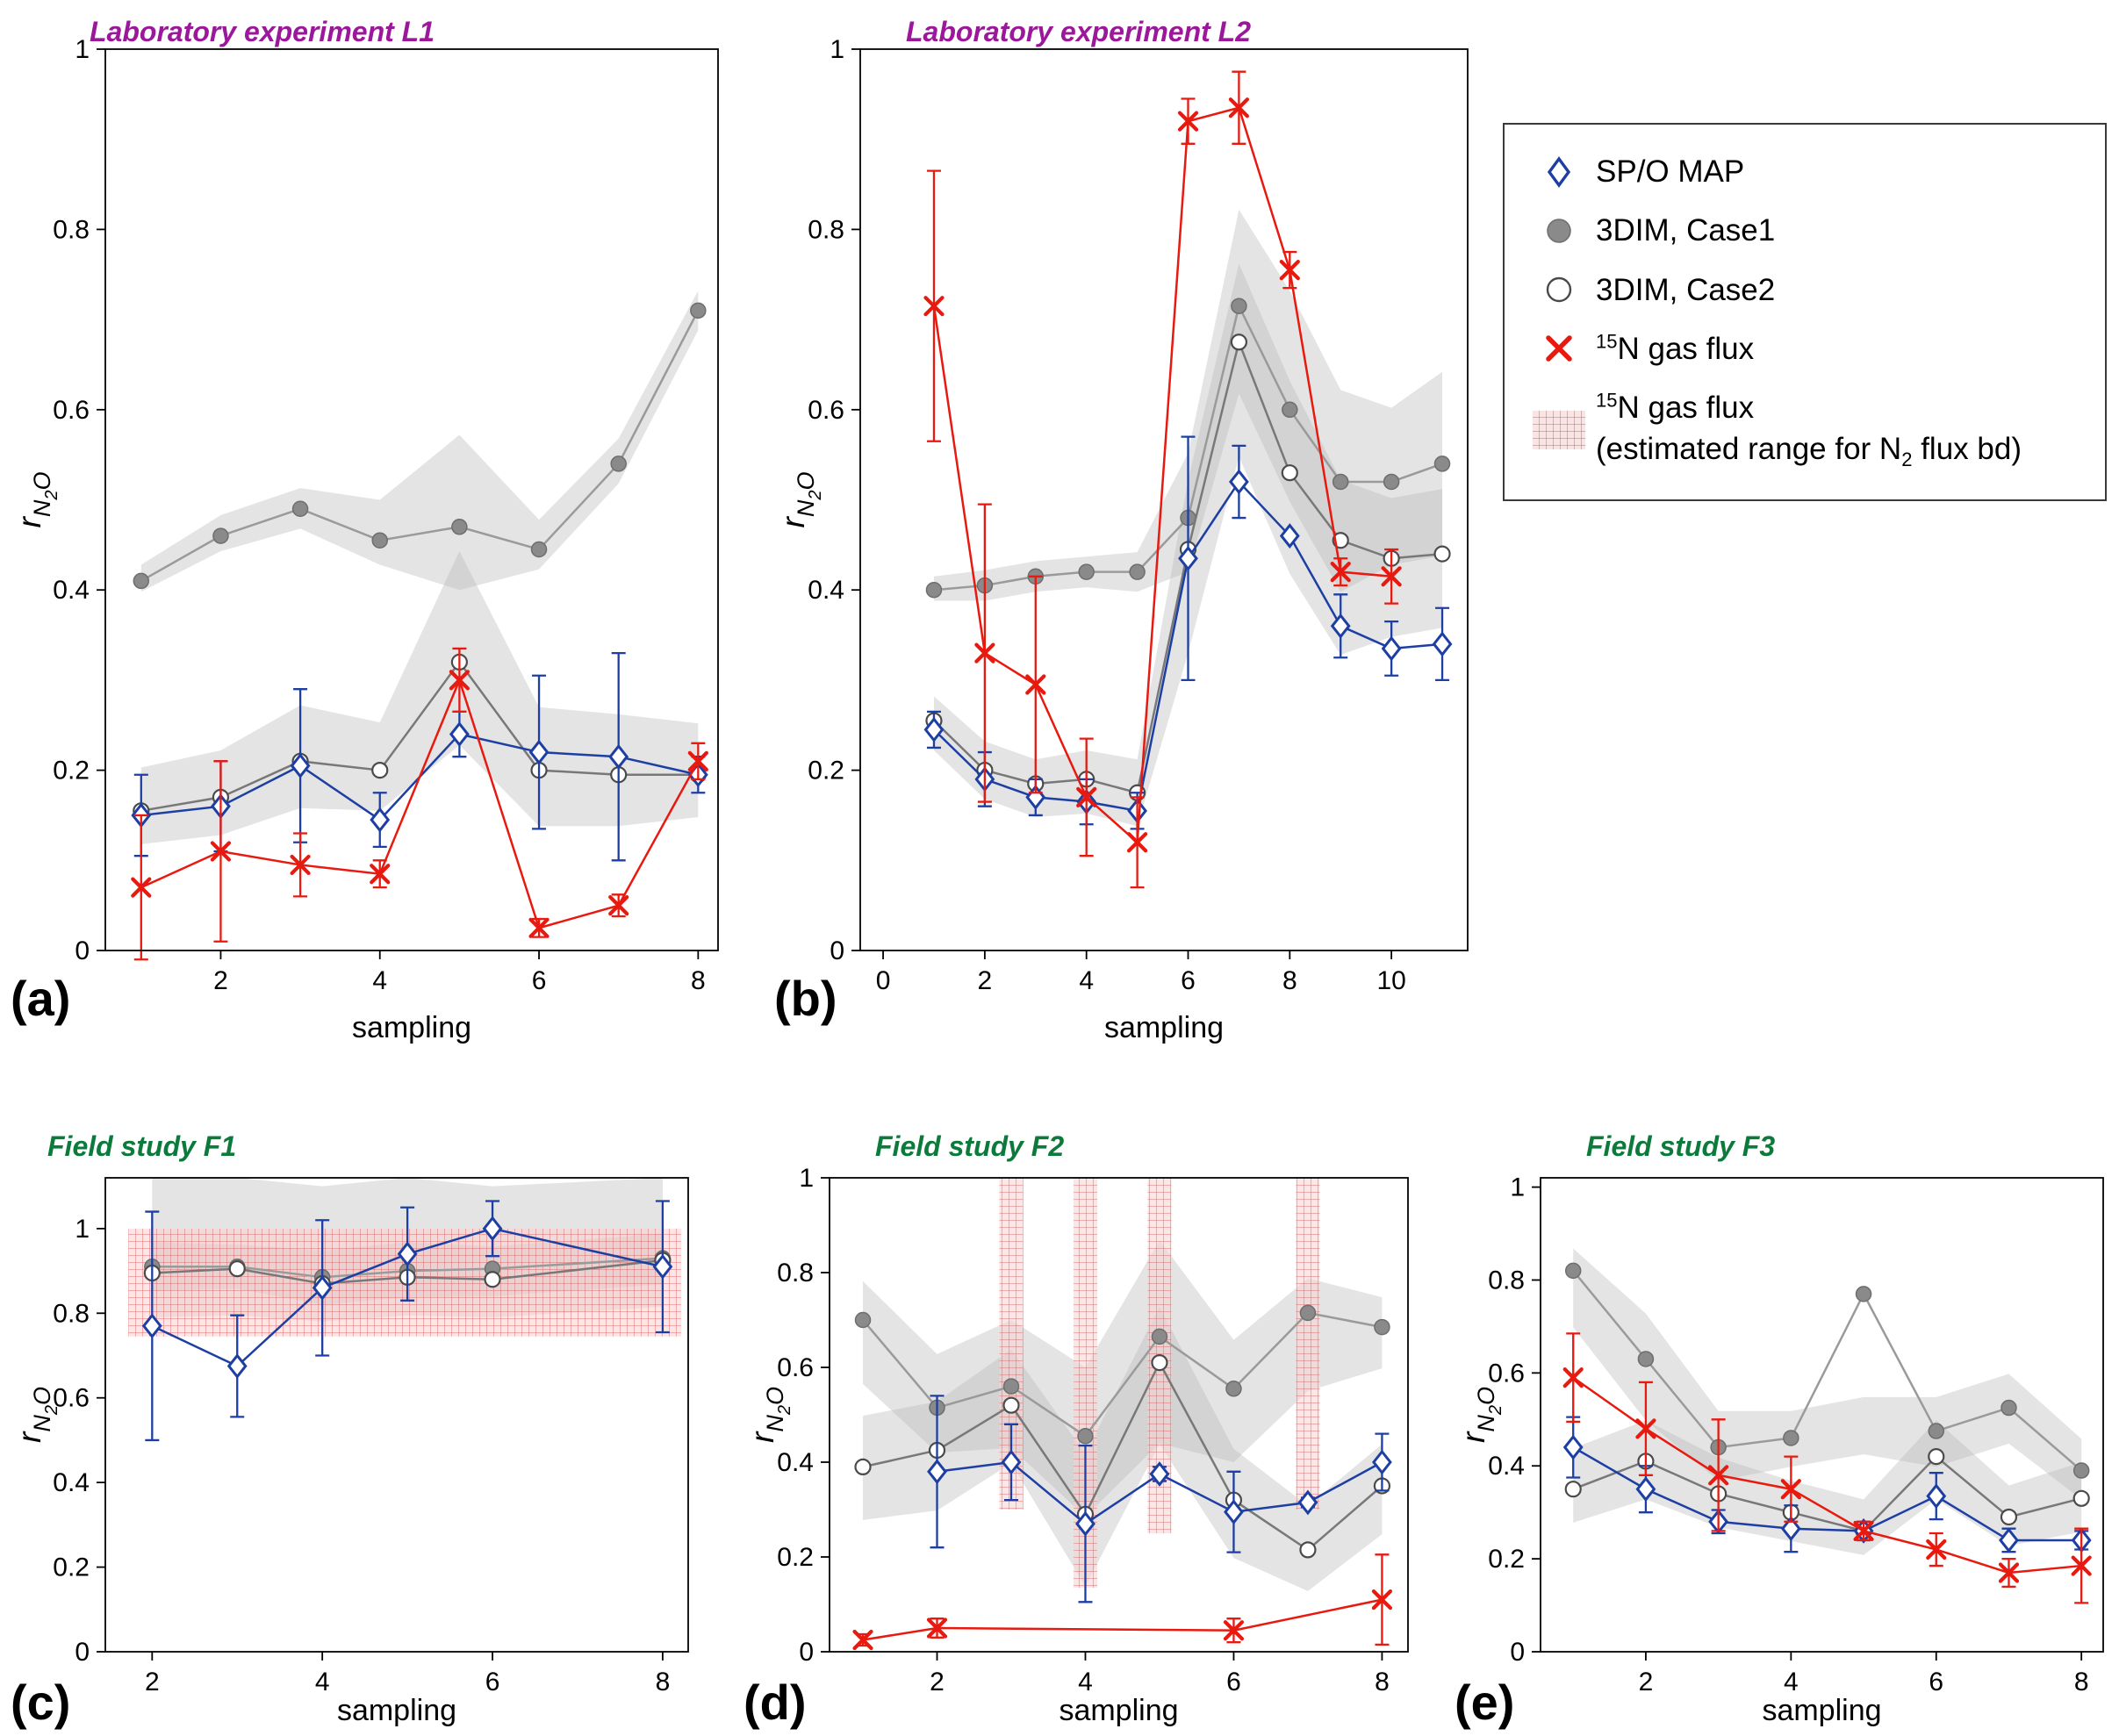  What do you see at coordinates (1122, 1375) in the screenshot?
I see `series-3dim-case1` at bounding box center [1122, 1375].